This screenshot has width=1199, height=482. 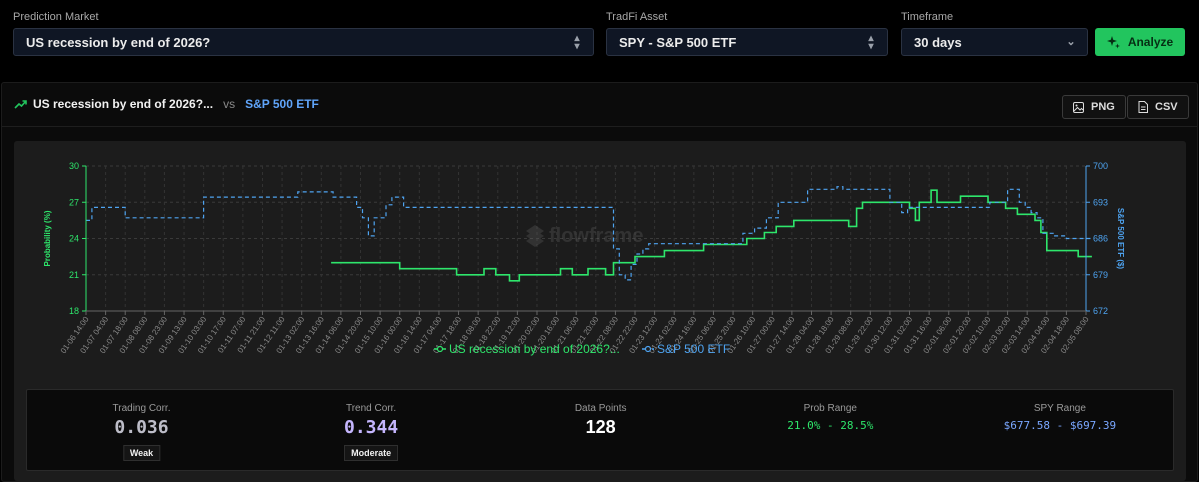 I want to click on stat-spy-range: SPY Range $677.58 - $697.39, so click(x=1059, y=431).